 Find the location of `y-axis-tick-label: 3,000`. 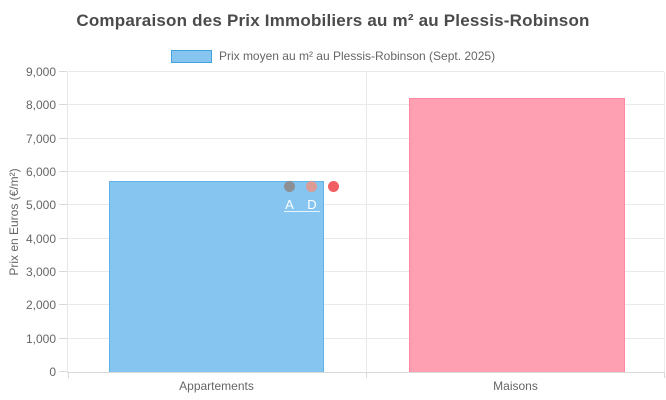

y-axis-tick-label: 3,000 is located at coordinates (40, 272).